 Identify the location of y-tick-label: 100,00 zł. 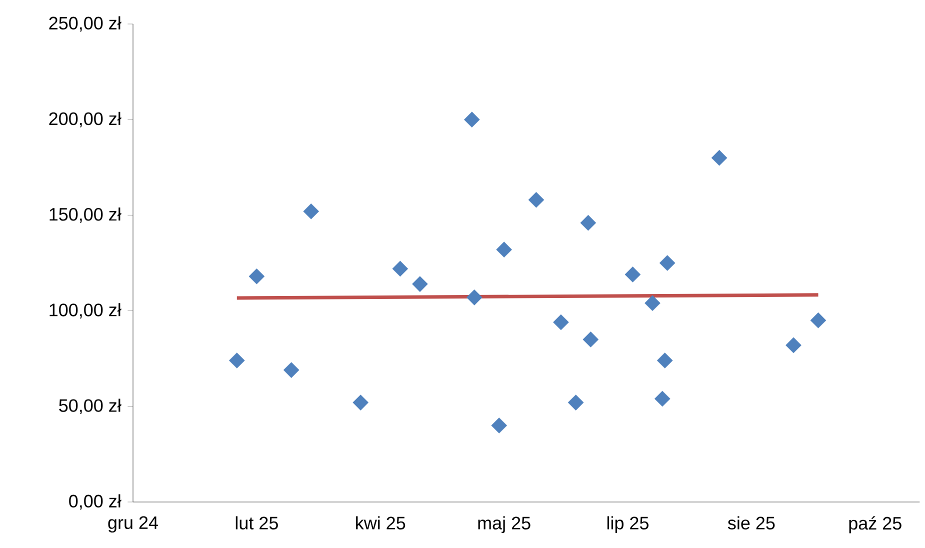
(86, 310).